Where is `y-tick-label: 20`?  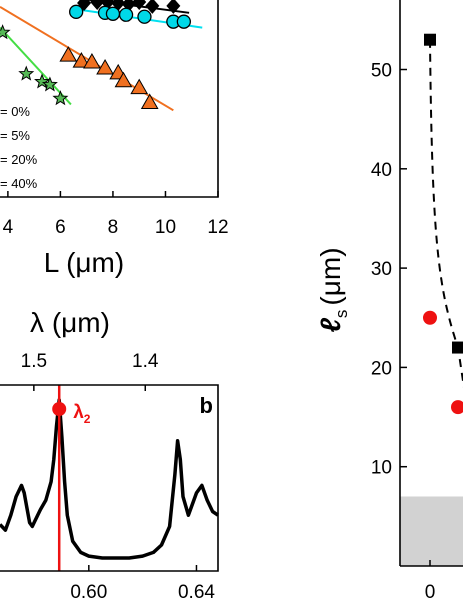
y-tick-label: 20 is located at coordinates (381, 368).